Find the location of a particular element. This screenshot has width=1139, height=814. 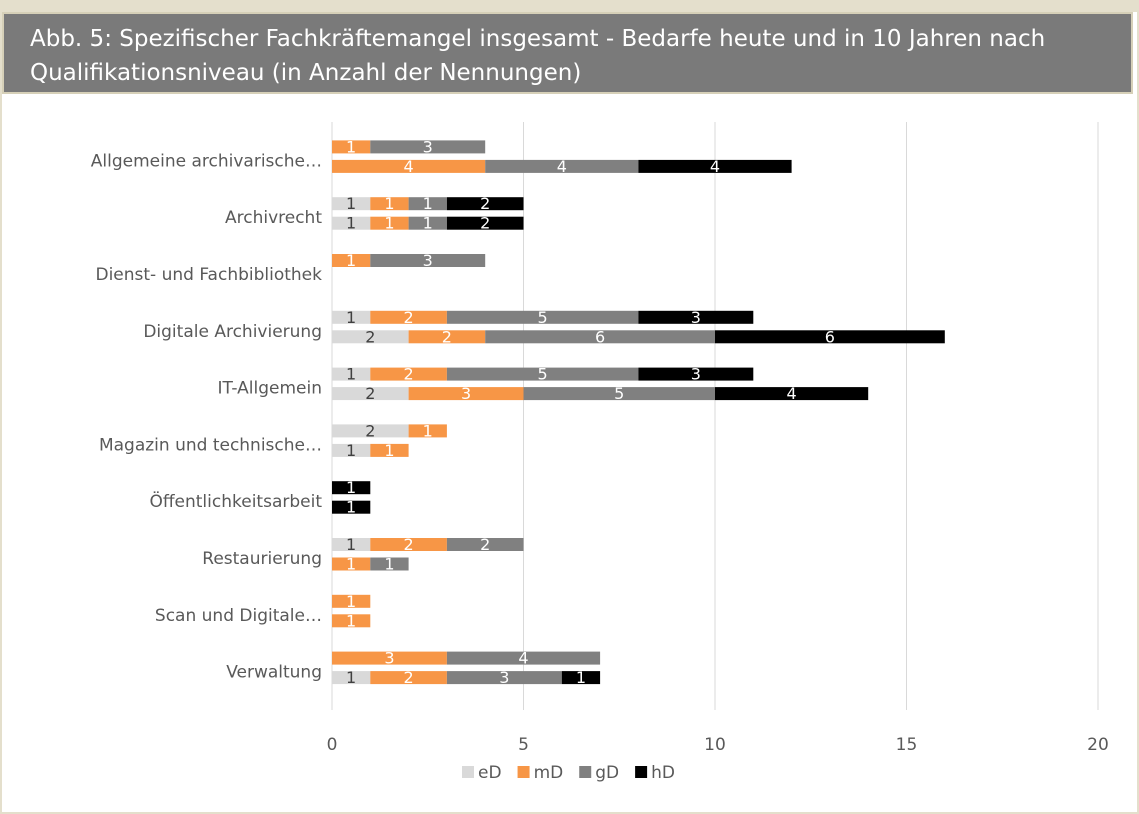

legend-label: eD is located at coordinates (490, 773).